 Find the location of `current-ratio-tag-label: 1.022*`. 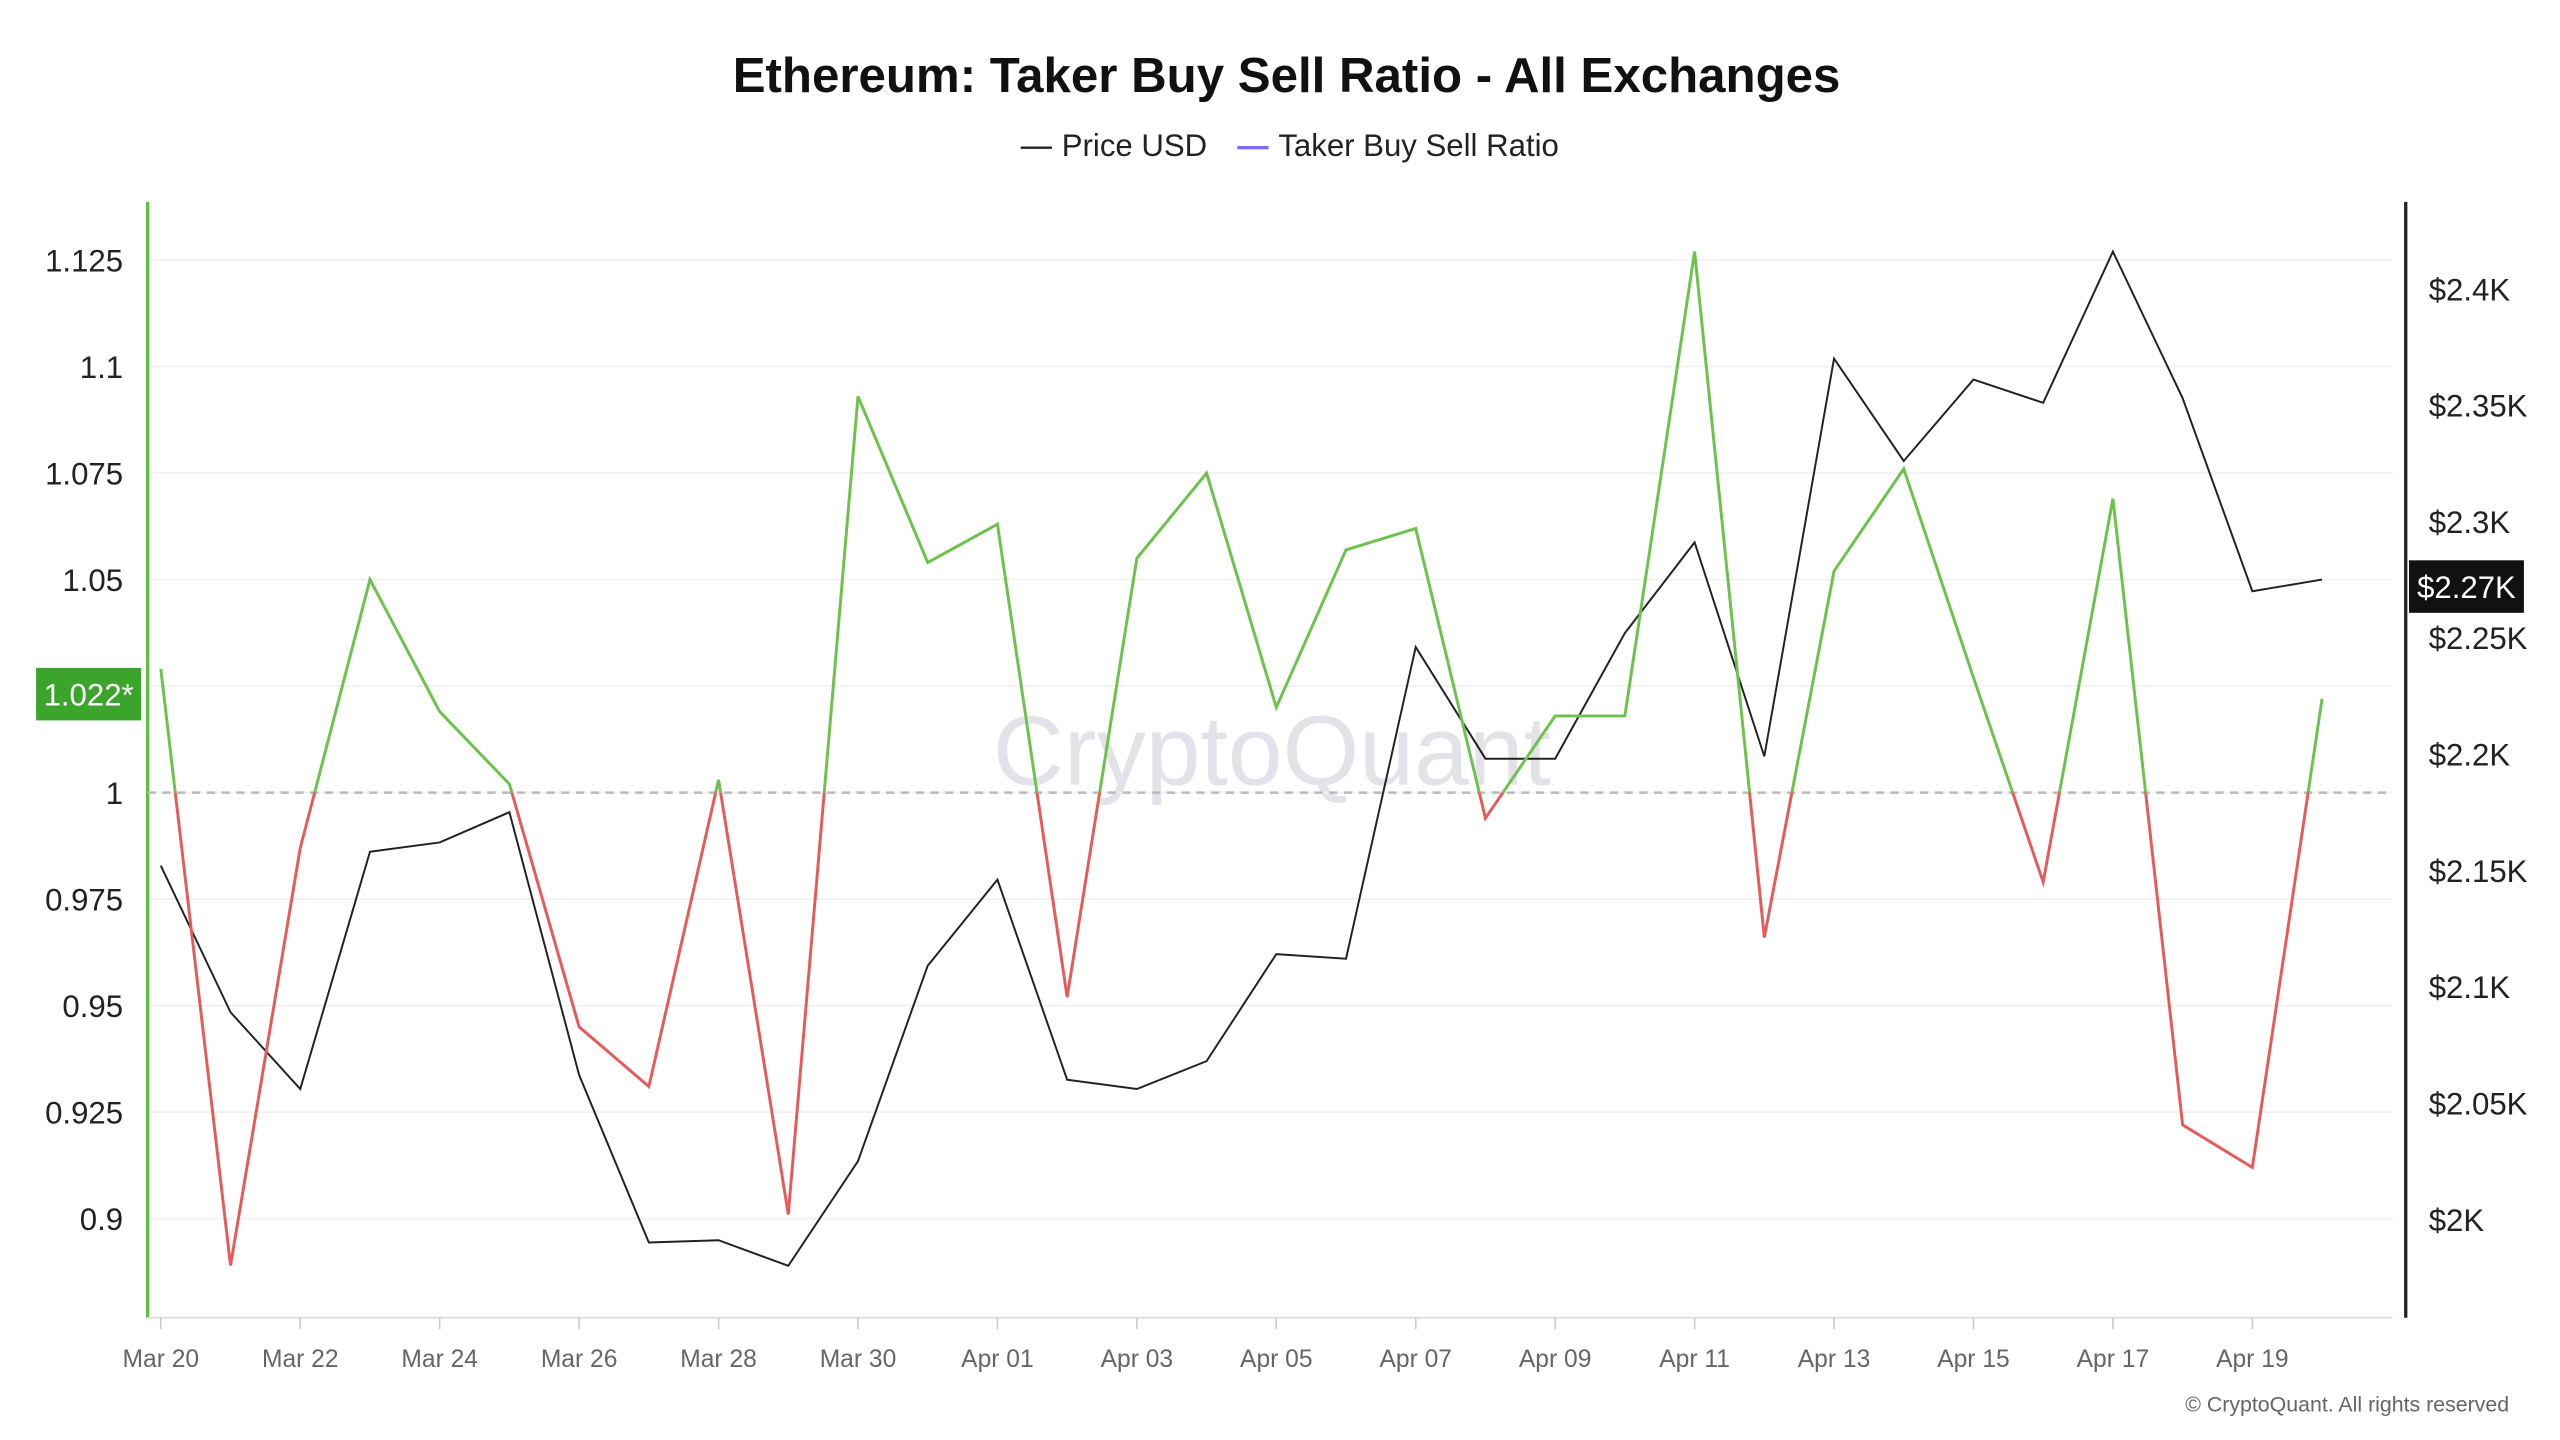

current-ratio-tag-label: 1.022* is located at coordinates (89, 695).